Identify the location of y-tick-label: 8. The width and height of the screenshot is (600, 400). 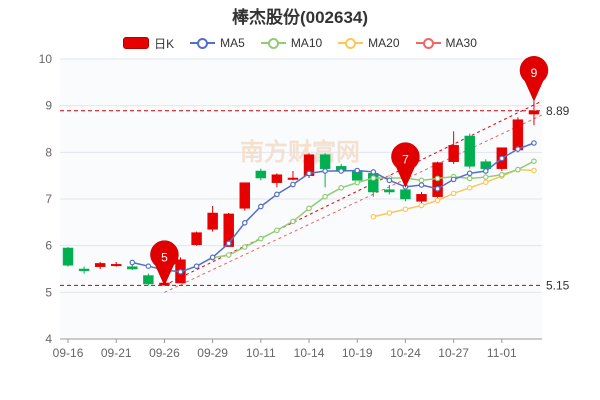
(48, 152).